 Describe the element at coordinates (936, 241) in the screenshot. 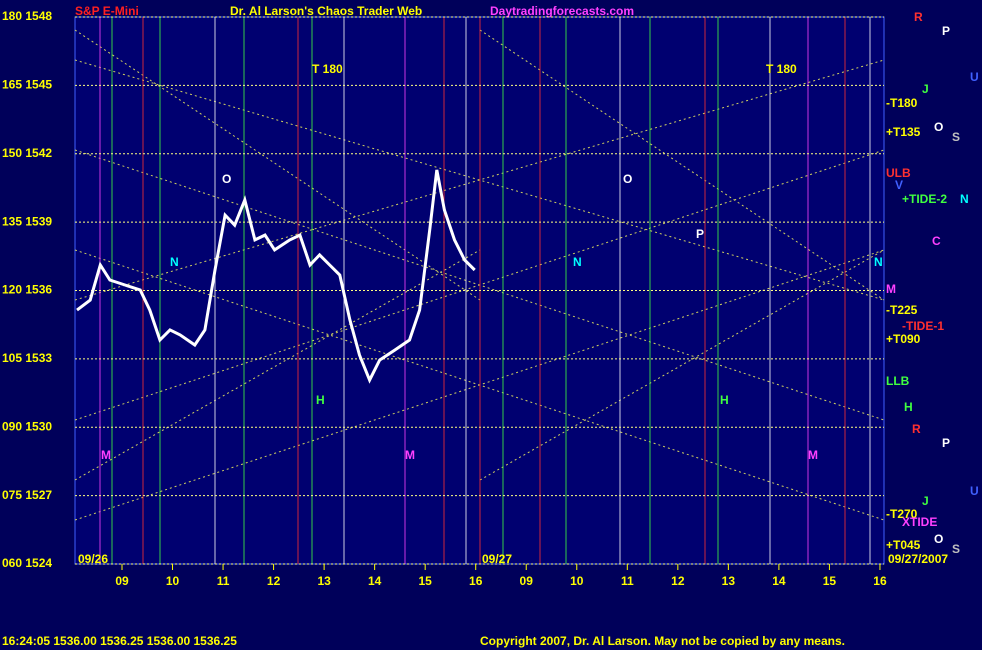

I see `planet-label: C` at that location.